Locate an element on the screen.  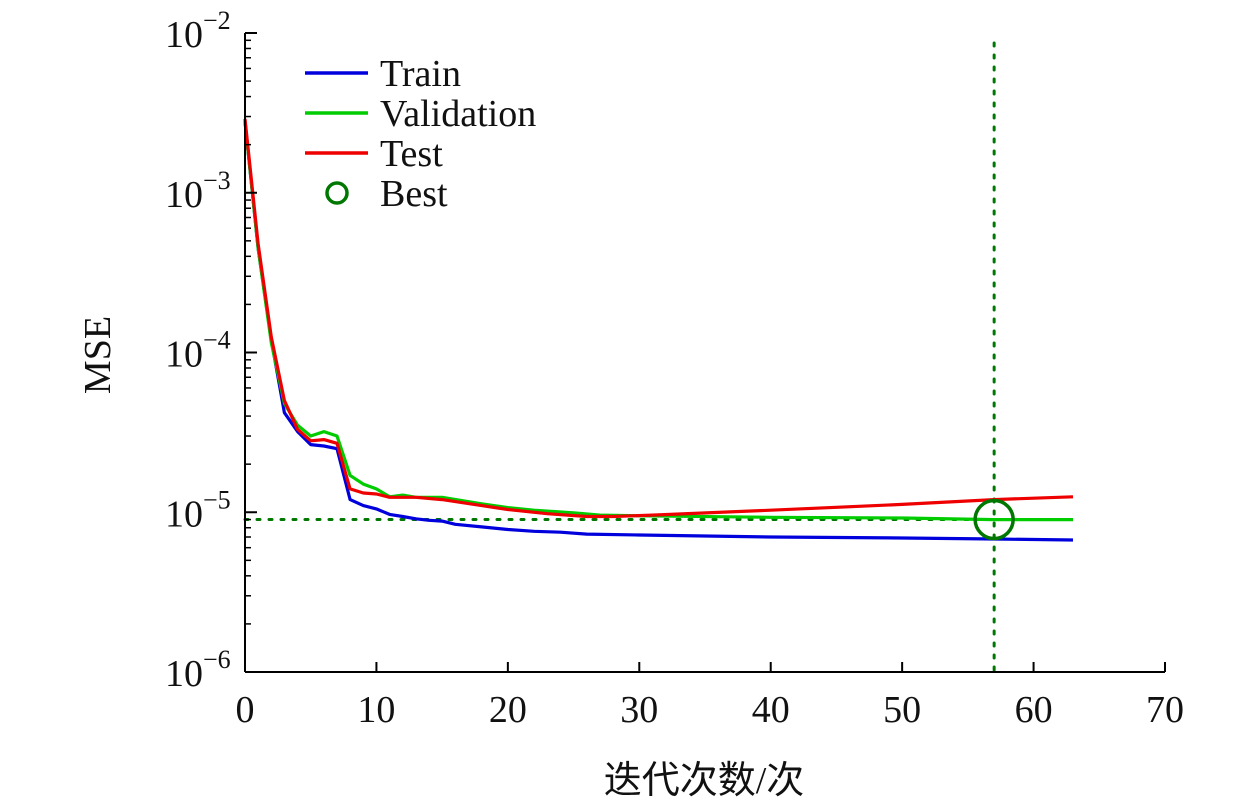
x-tick-label: 60 is located at coordinates (1034, 710).